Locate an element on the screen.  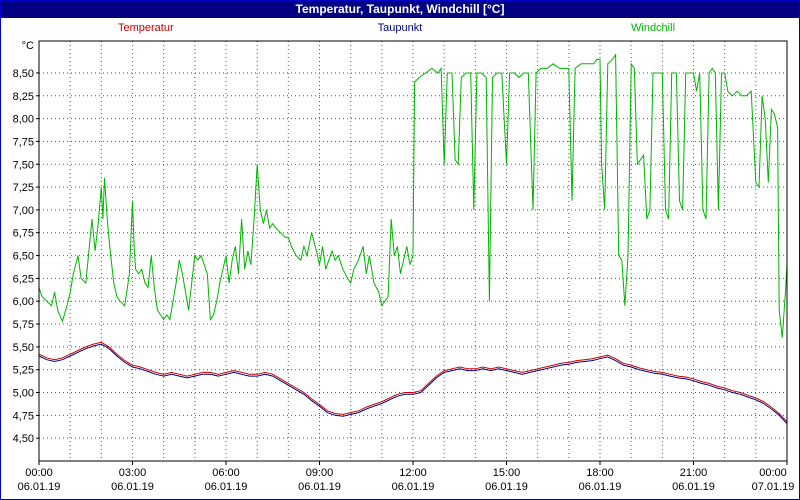
svg-text: °C is located at coordinates (28, 46).